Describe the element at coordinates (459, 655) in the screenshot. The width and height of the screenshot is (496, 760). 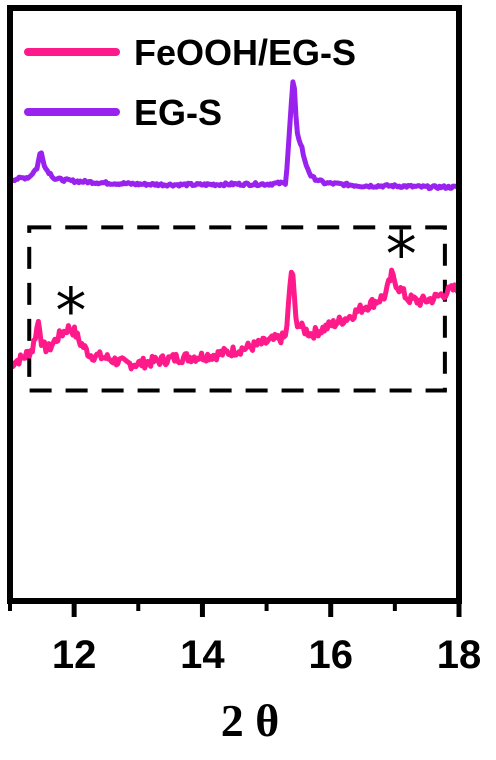
I see `x-tick-label: 18` at that location.